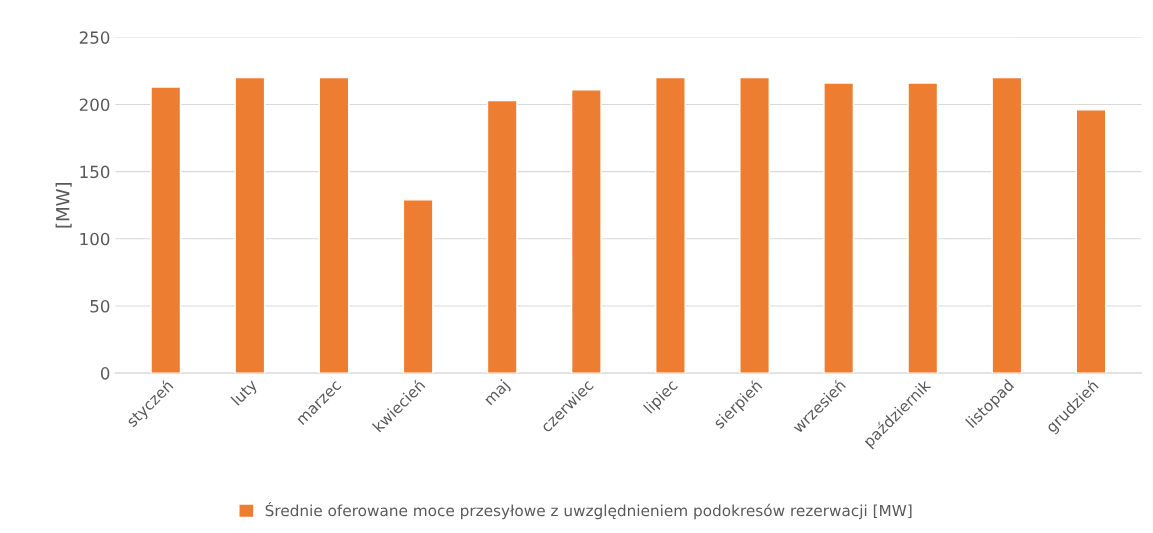 Image resolution: width=1153 pixels, height=533 pixels. Describe the element at coordinates (94, 105) in the screenshot. I see `y-tick-label: 200` at that location.